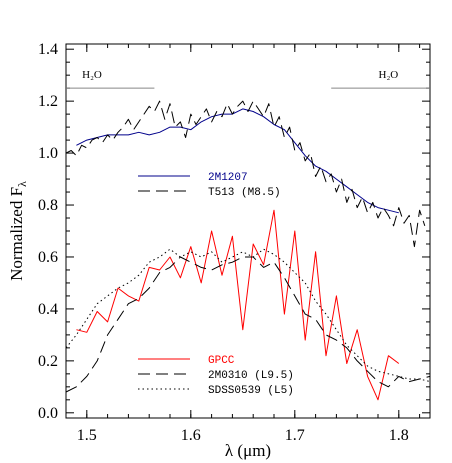 The image size is (452, 463). What do you see at coordinates (248, 79) in the screenshot?
I see `band-layer: H₂O H₂O` at bounding box center [248, 79].